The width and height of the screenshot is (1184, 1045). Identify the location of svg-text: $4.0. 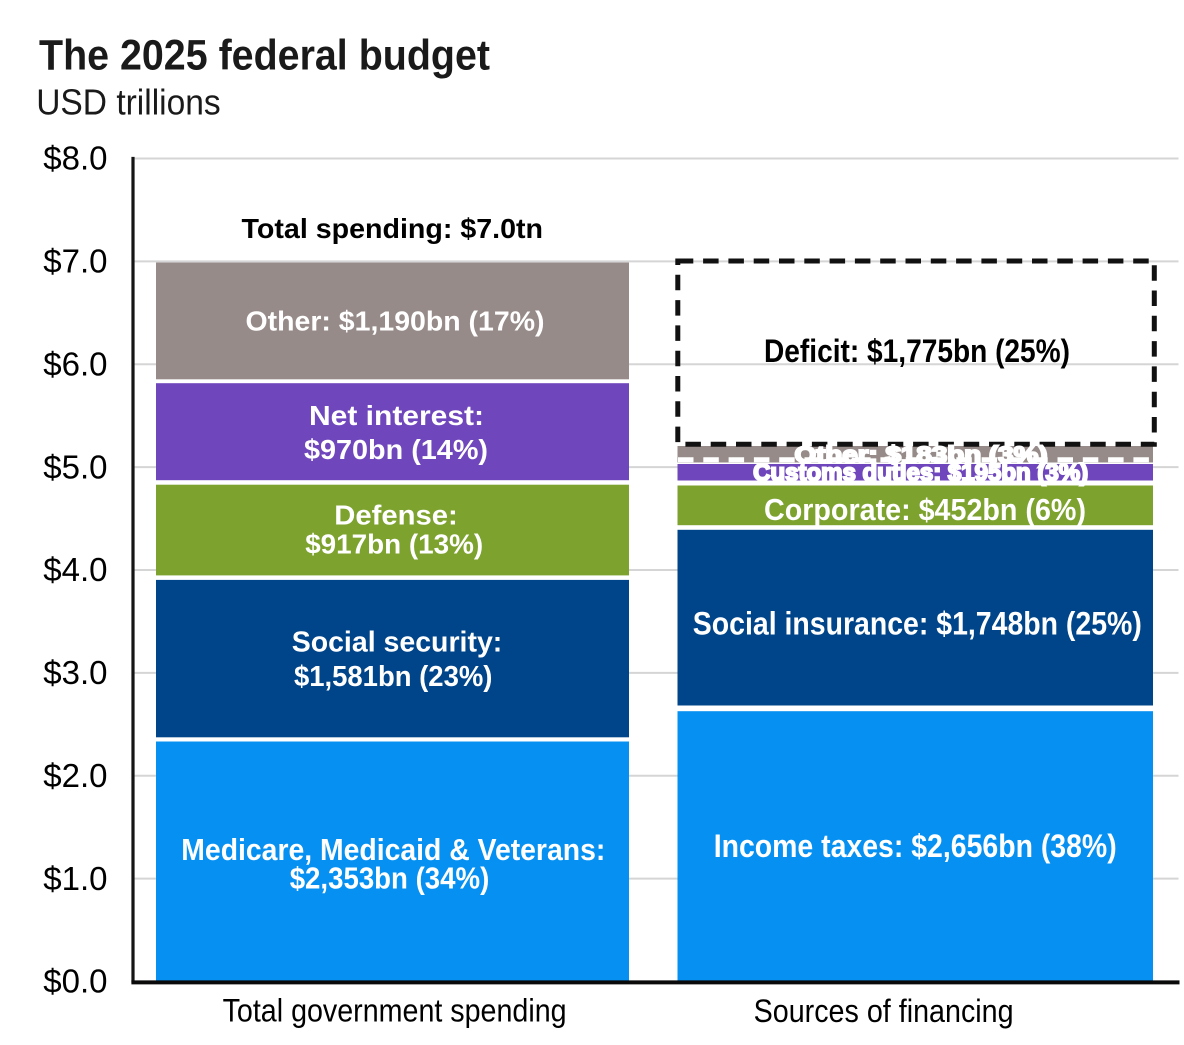
(75, 569).